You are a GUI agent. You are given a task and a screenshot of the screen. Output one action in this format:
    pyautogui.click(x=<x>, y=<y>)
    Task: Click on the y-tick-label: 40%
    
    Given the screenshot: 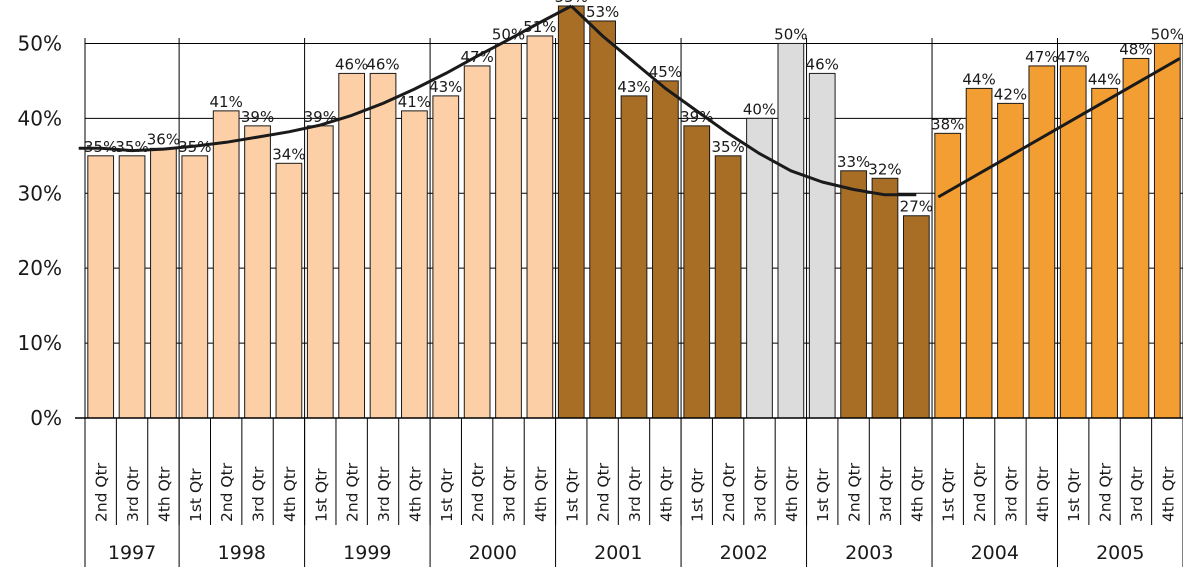 What is the action you would take?
    pyautogui.click(x=40, y=118)
    